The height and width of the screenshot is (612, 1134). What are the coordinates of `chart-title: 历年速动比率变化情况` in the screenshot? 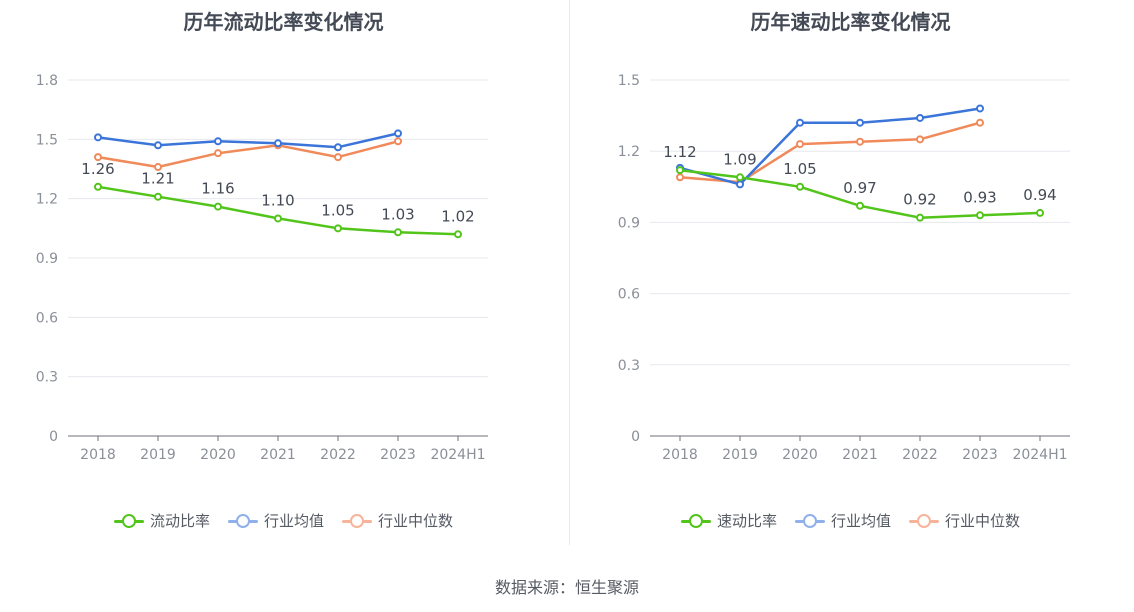 It's located at (850, 22).